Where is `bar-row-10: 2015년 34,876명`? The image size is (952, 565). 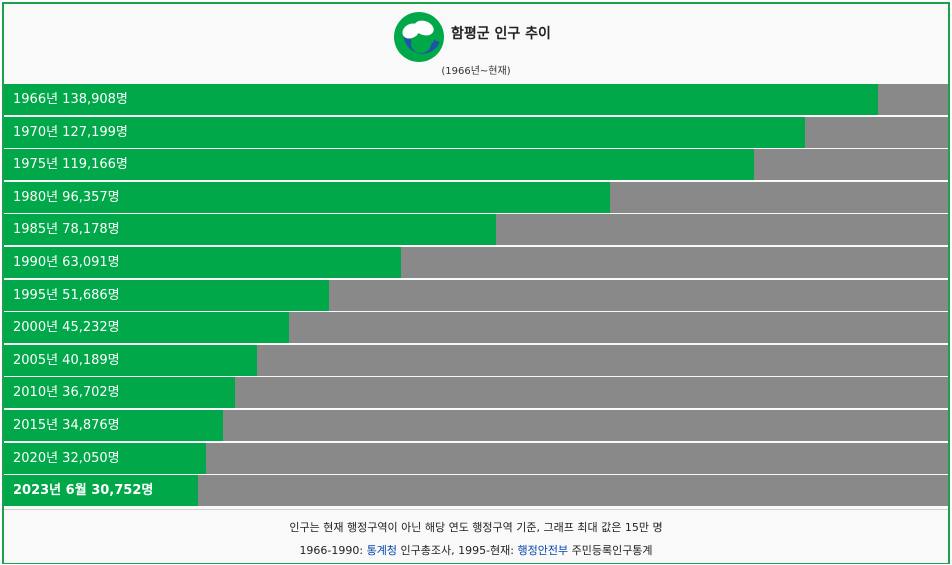 bar-row-10: 2015년 34,876명 is located at coordinates (476, 425).